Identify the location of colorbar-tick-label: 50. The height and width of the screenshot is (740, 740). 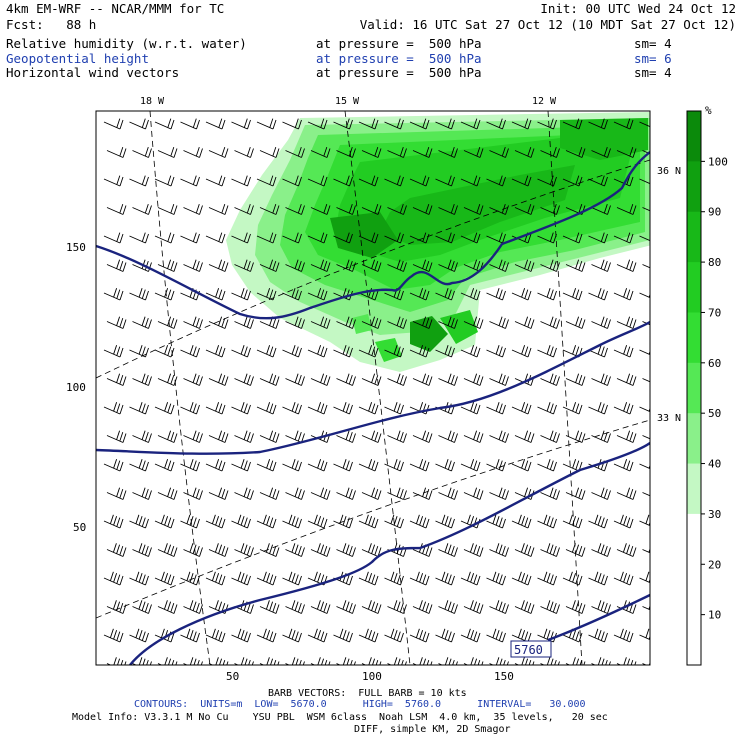
(714, 413).